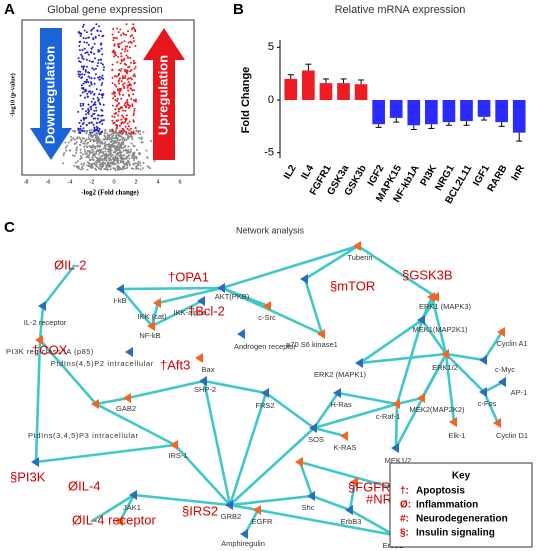  What do you see at coordinates (461, 505) in the screenshot?
I see `key-box` at bounding box center [461, 505].